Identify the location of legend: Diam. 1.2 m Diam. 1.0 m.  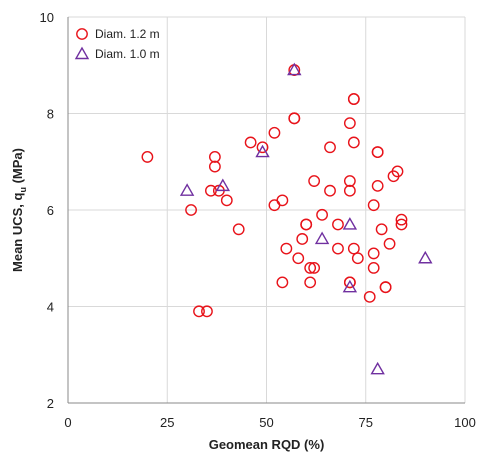
(117, 44).